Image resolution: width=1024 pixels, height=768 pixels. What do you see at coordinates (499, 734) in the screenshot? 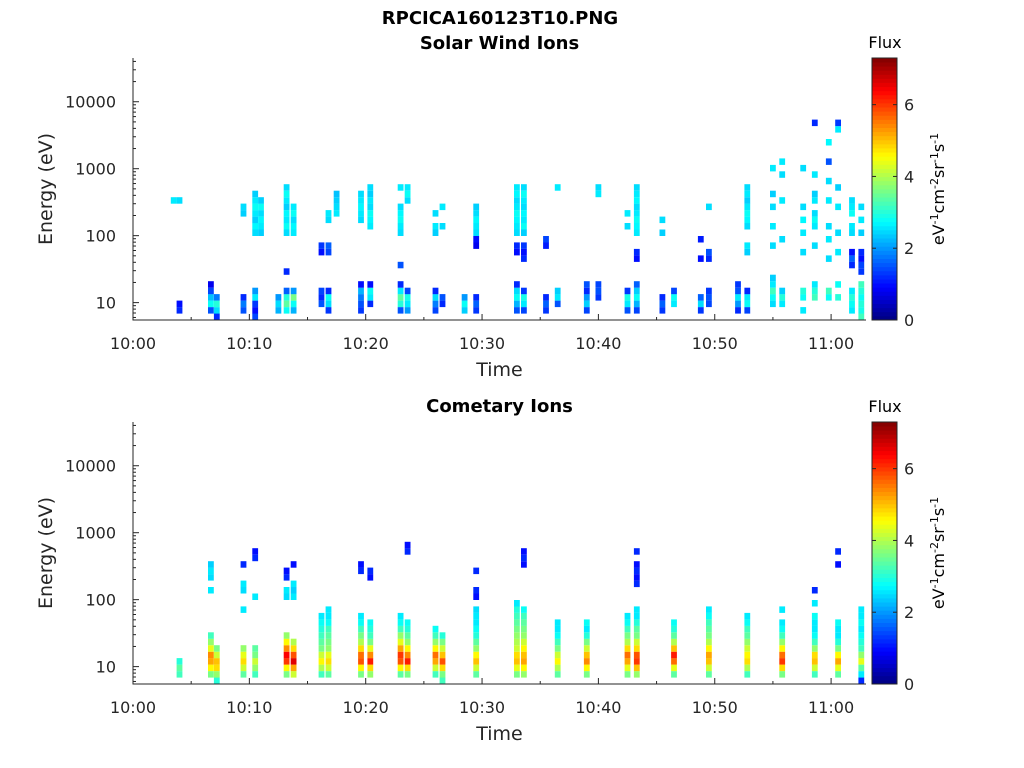
I see `x-axis-label: Time` at bounding box center [499, 734].